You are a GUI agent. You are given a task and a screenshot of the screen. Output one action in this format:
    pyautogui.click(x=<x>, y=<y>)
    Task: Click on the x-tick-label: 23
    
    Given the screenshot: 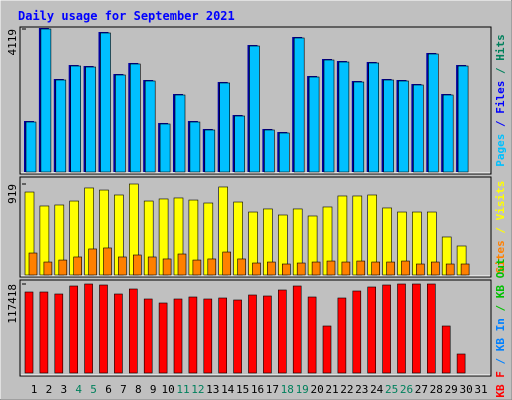 What is the action you would take?
    pyautogui.click(x=361, y=389)
    